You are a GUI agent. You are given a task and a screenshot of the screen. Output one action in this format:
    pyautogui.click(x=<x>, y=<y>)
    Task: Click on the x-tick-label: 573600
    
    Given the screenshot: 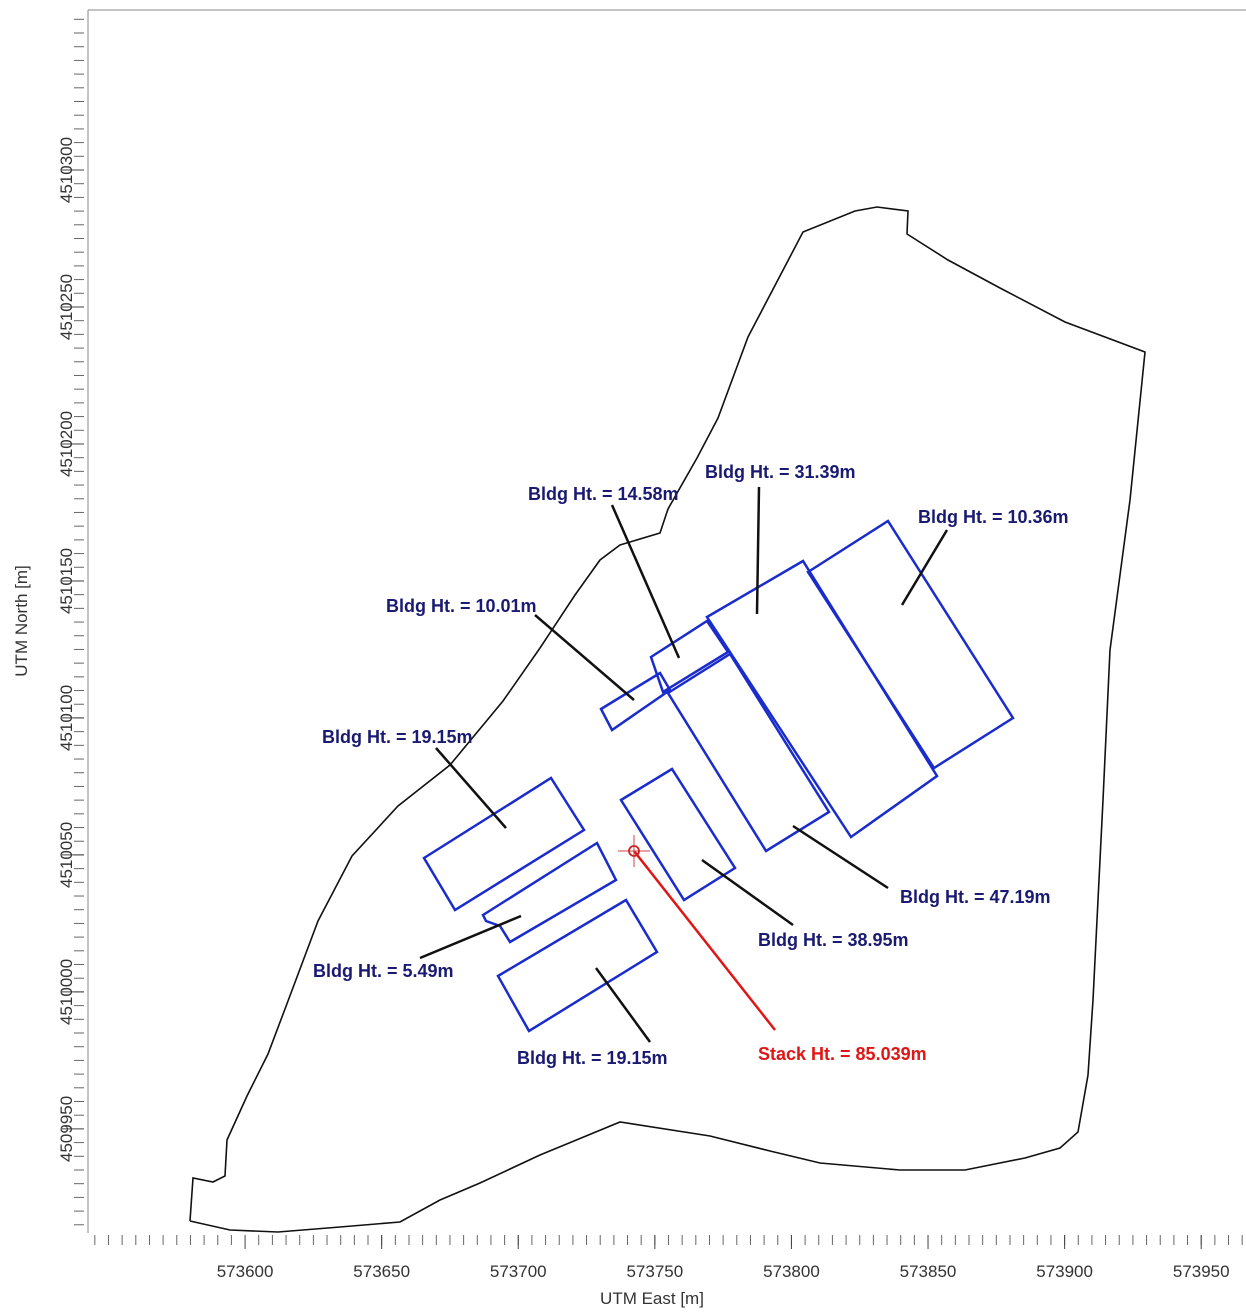 What is the action you would take?
    pyautogui.click(x=245, y=1271)
    